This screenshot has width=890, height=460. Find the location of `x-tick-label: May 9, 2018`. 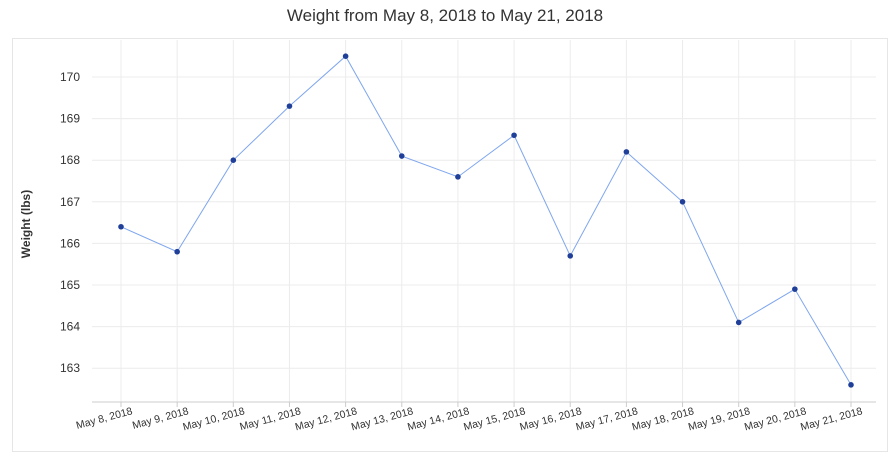

x-tick-label: May 9, 2018 is located at coordinates (160, 418).